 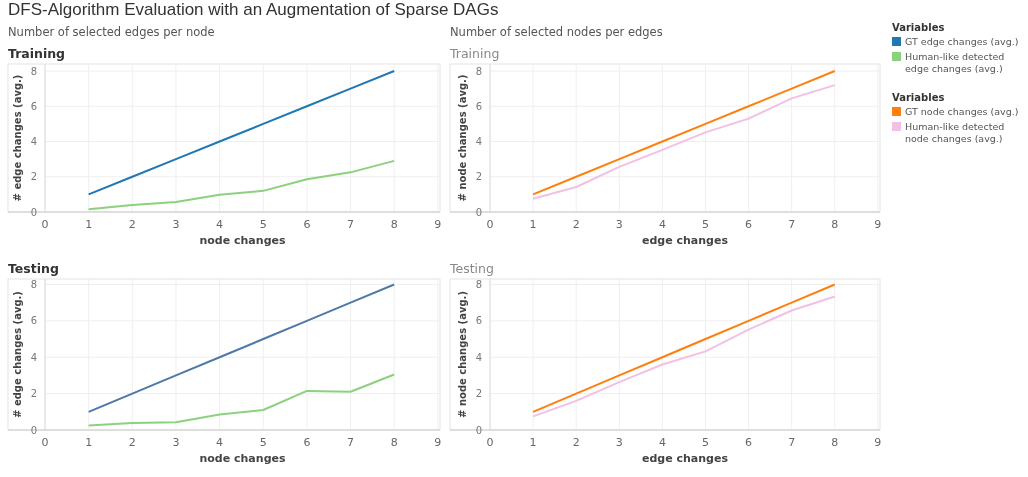 I want to click on legend-label: GT node changes (avg.), so click(x=962, y=111).